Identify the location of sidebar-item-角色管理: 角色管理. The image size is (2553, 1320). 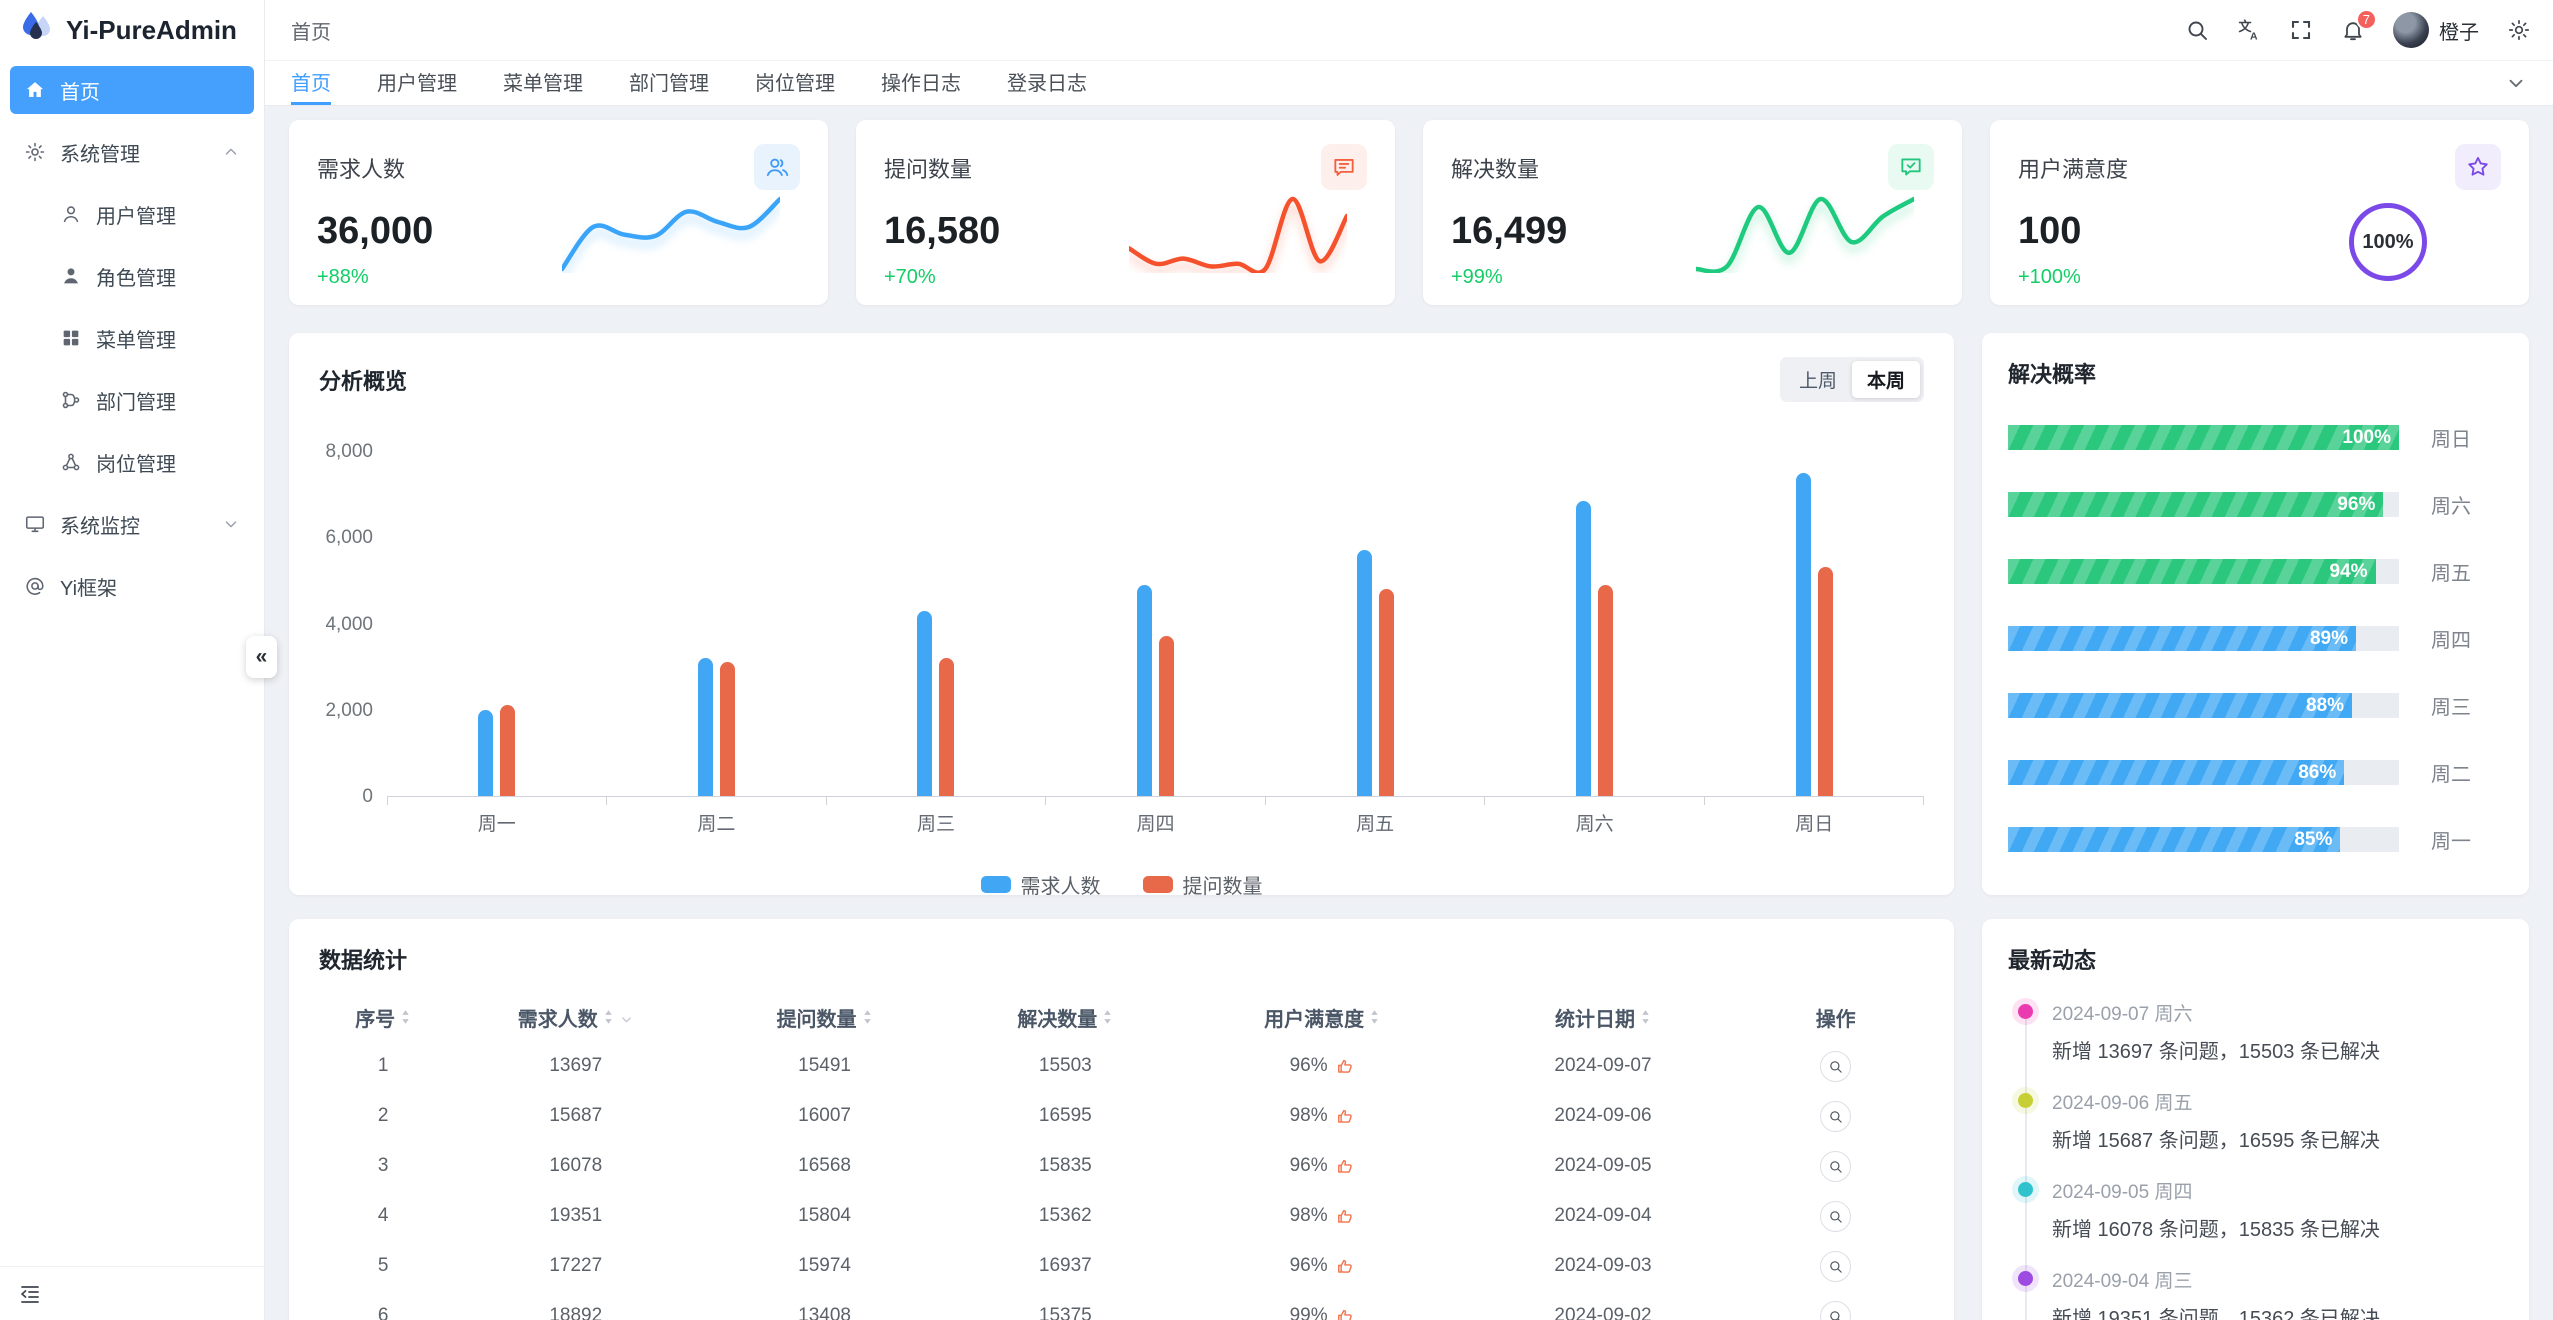
(132, 276).